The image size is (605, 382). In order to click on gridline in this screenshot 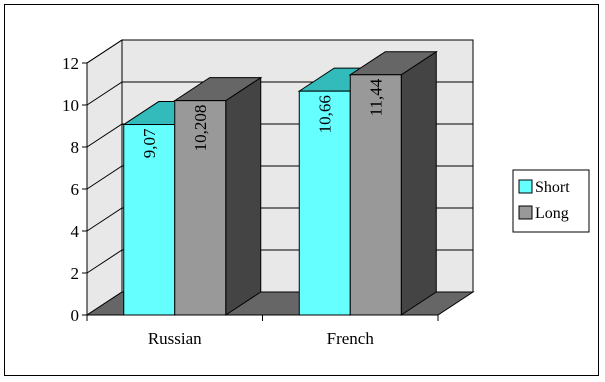, I will do `click(279, 51)`.